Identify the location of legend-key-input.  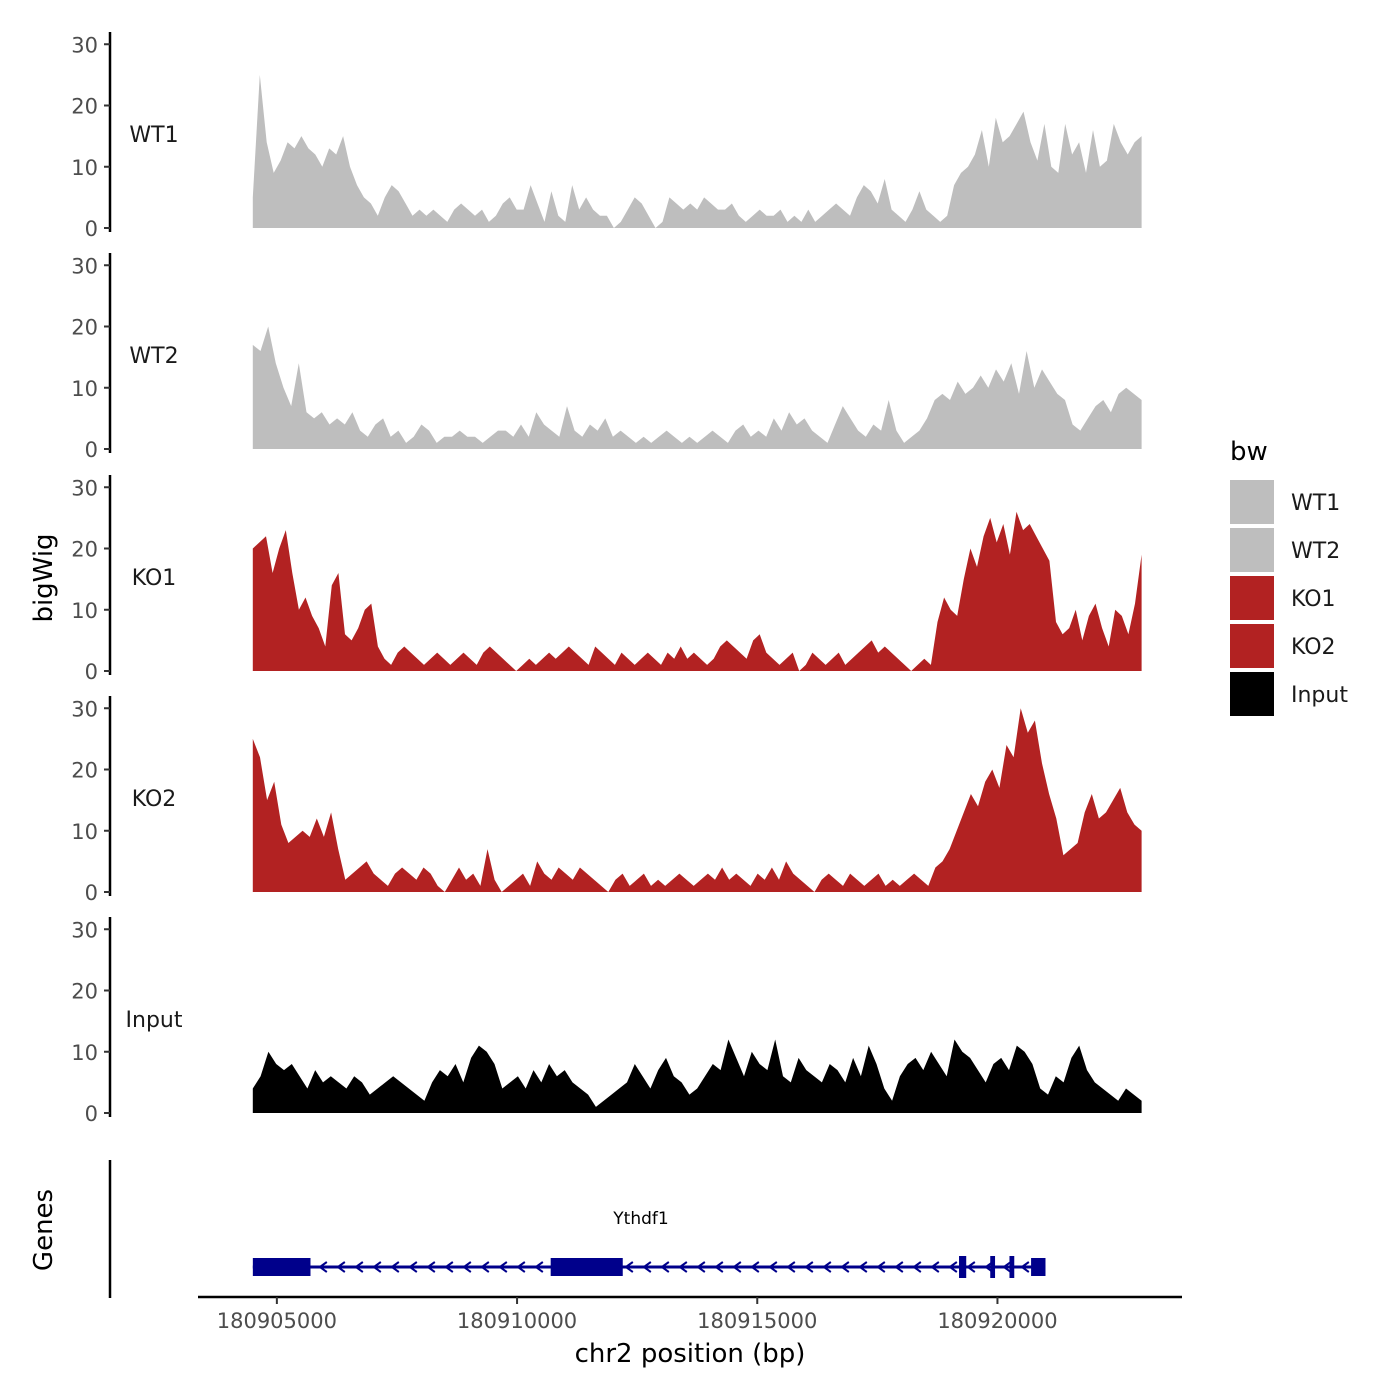
(1252, 694).